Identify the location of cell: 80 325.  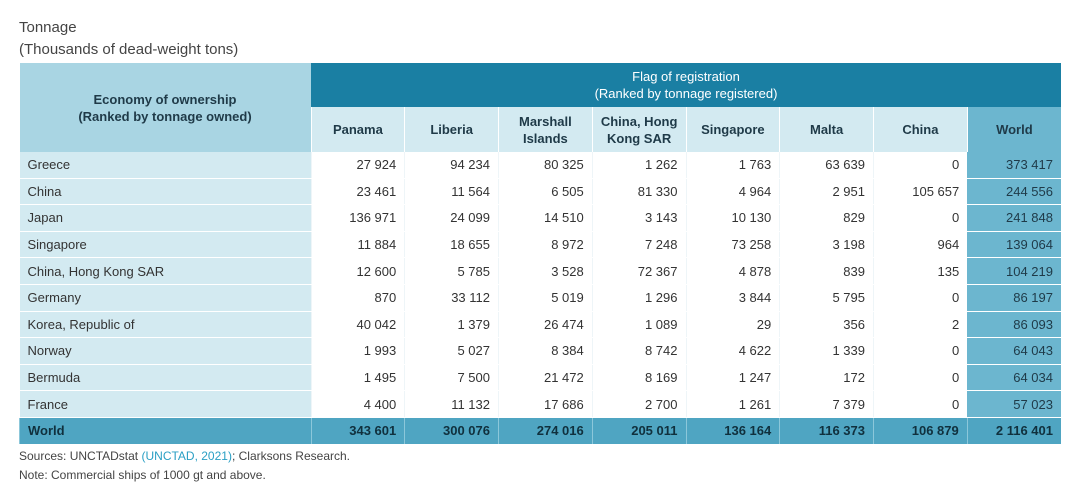
(545, 165).